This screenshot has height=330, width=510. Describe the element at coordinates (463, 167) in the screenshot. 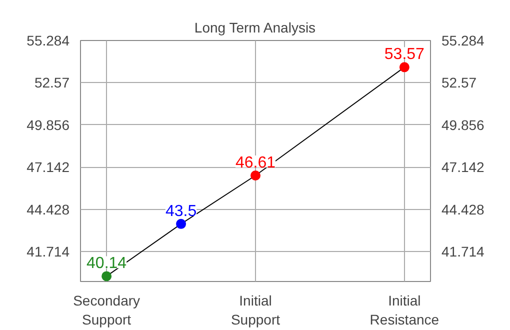

I see `y2-tick-label: 47.142` at that location.